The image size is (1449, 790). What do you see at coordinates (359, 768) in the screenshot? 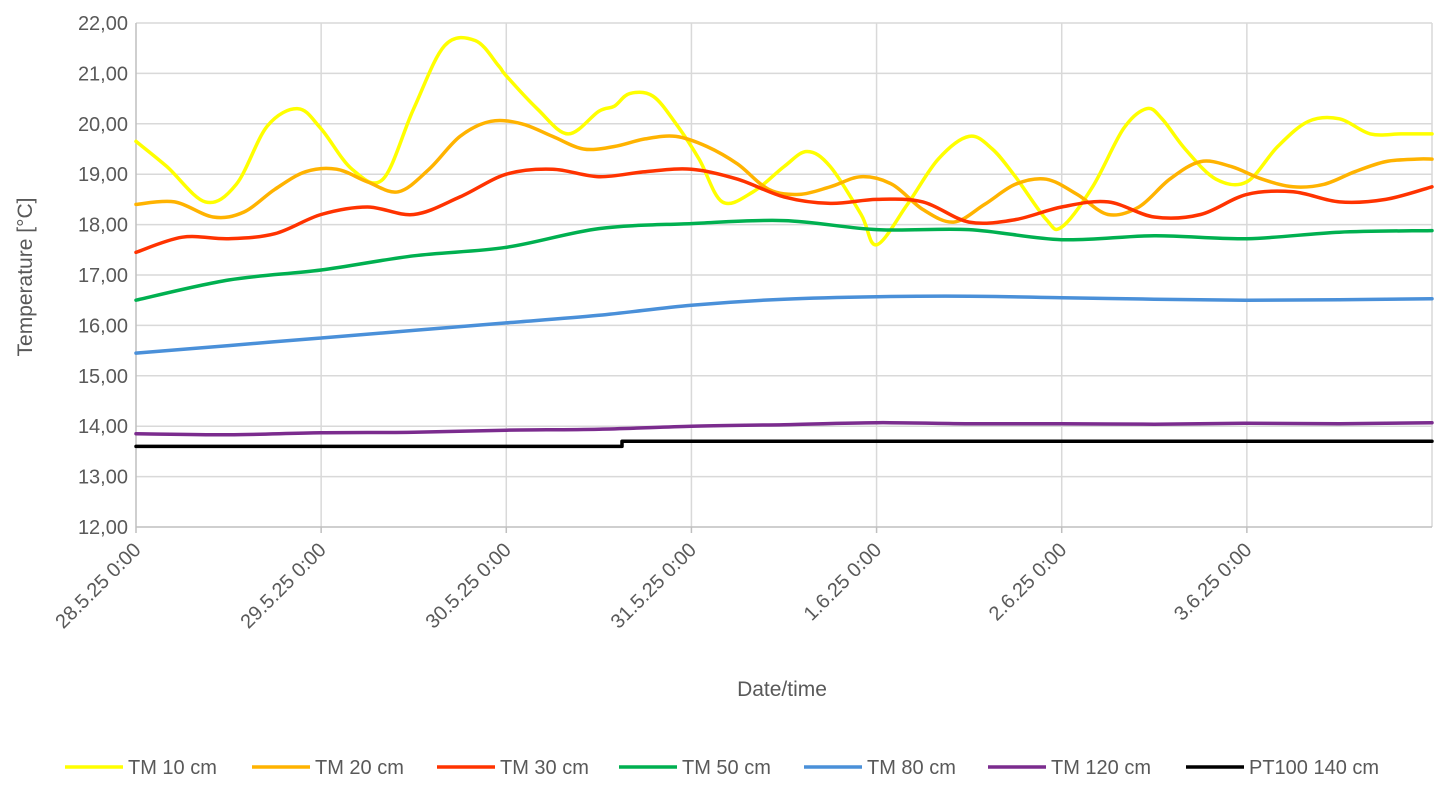
I see `legend-label: TM 20 cm` at bounding box center [359, 768].